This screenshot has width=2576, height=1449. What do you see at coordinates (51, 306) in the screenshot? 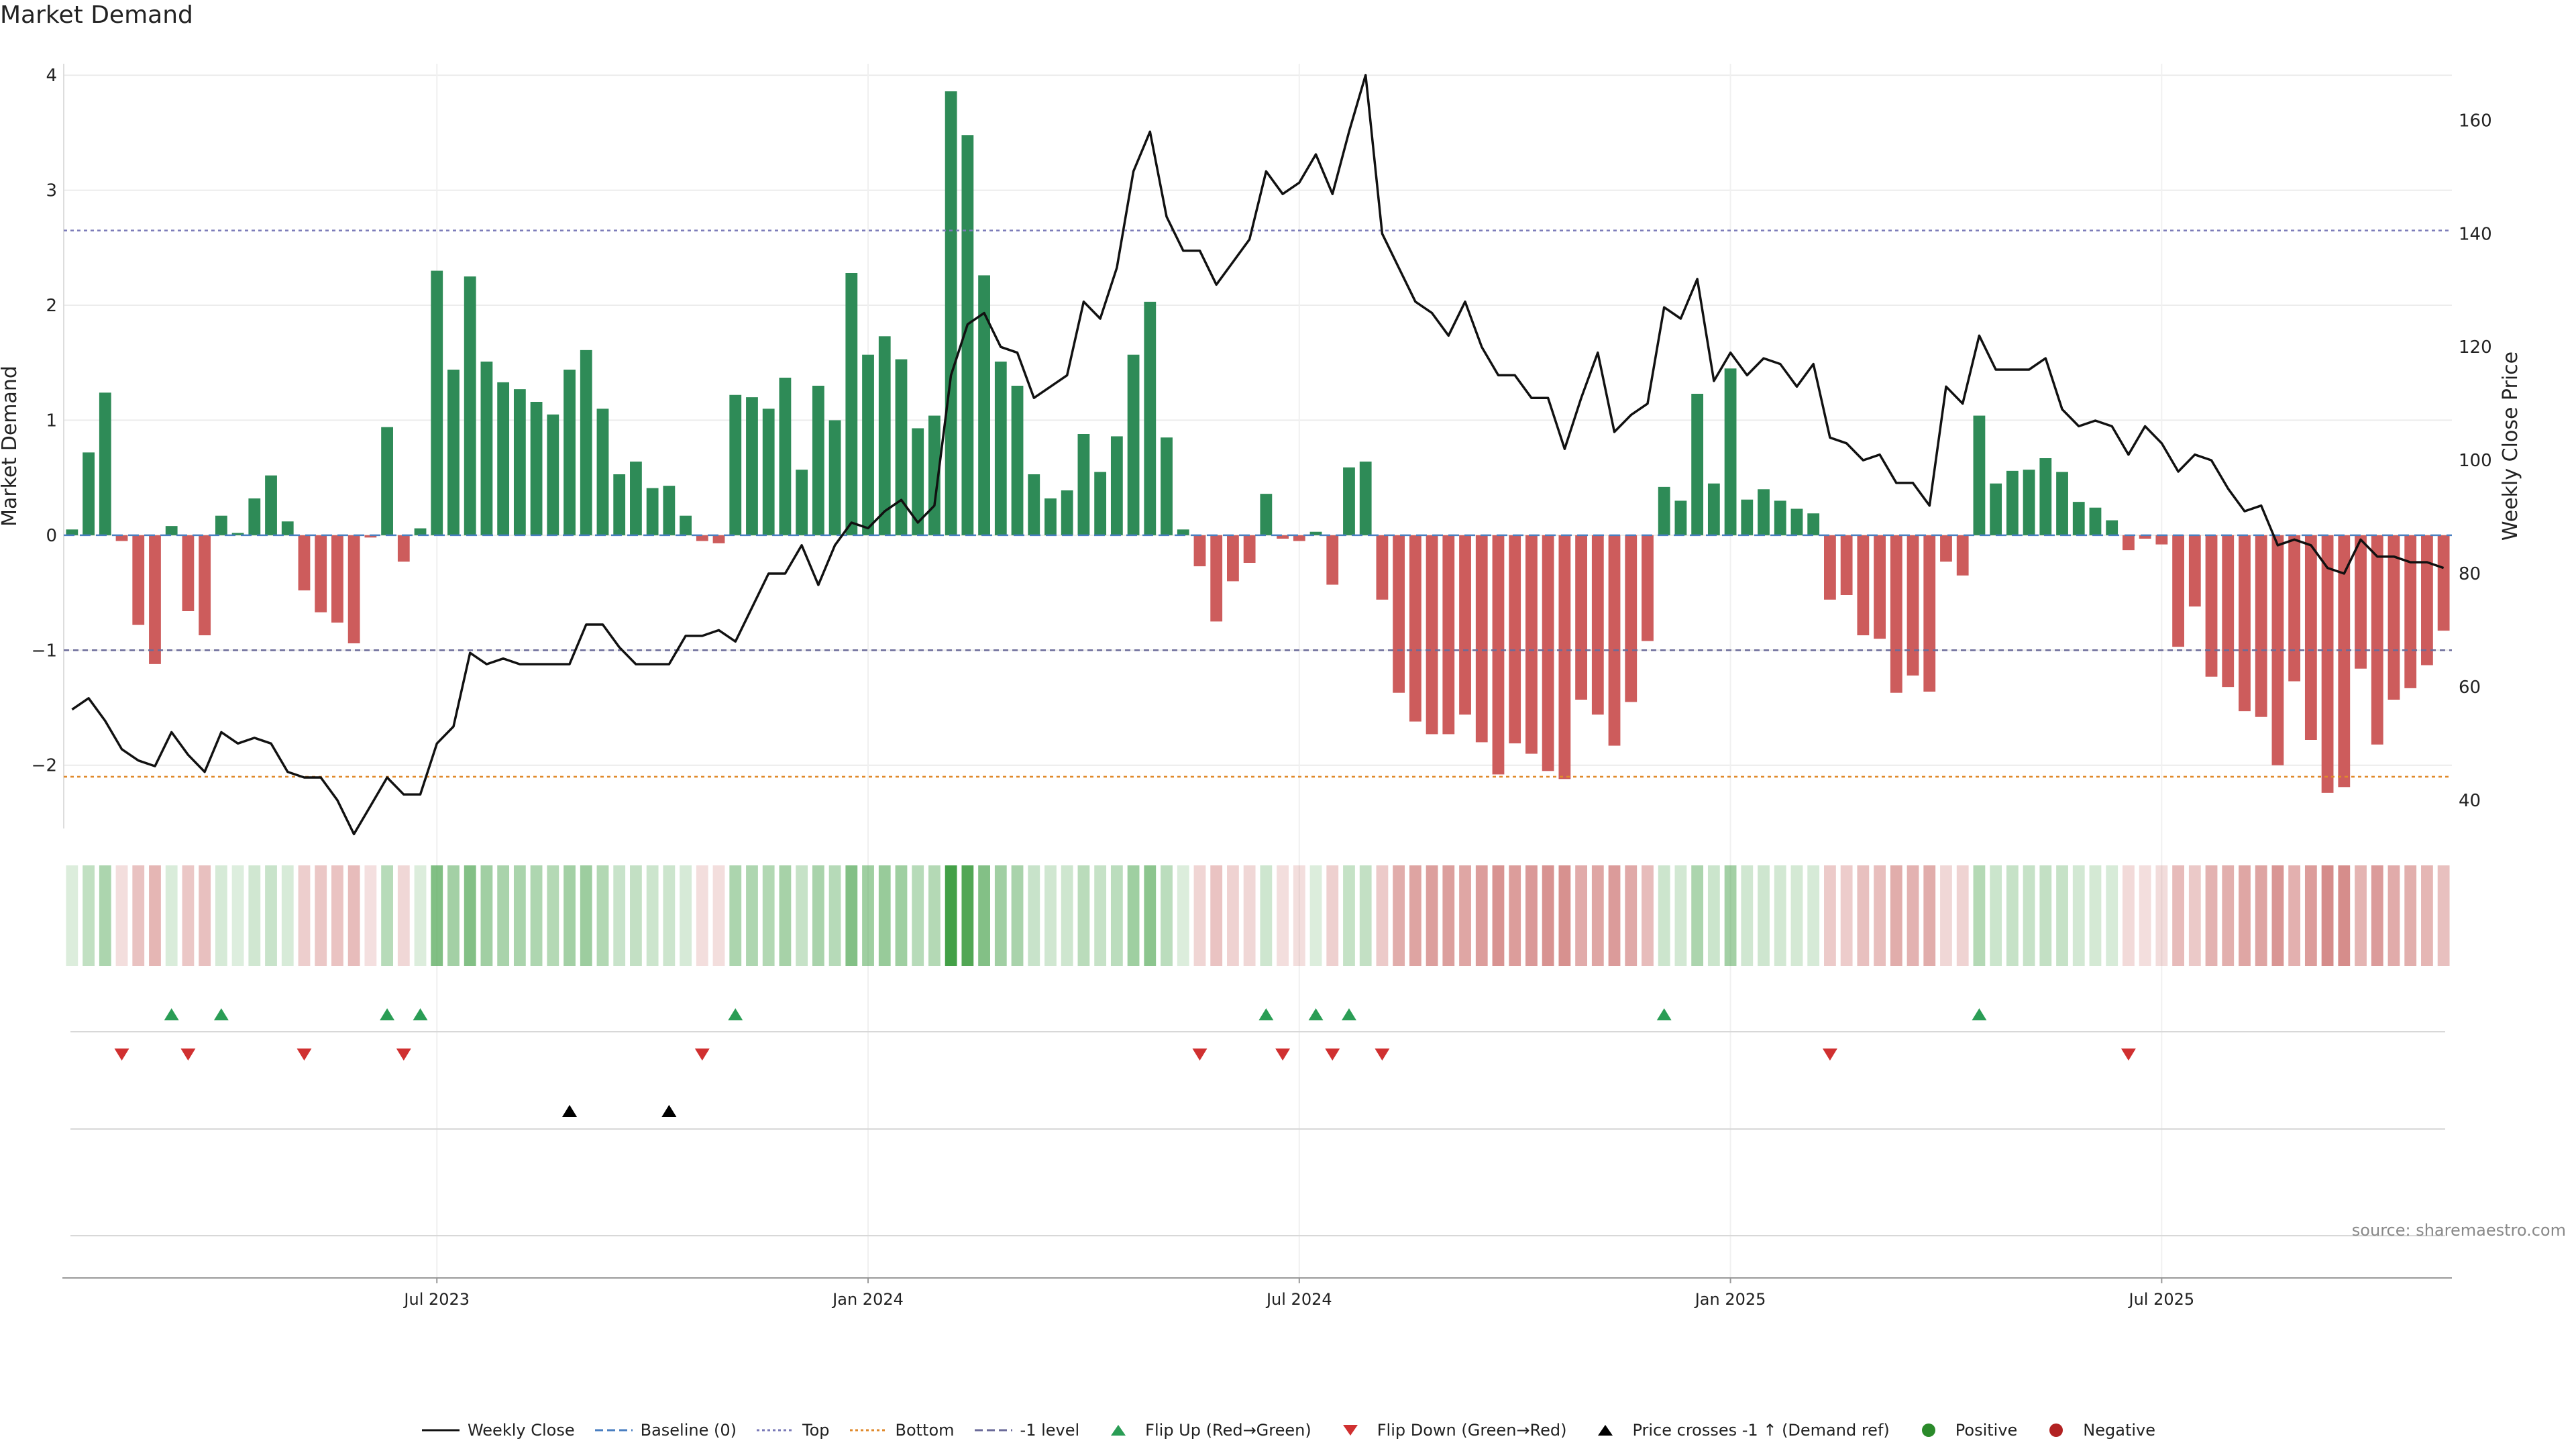
I see `y-left-tick-label: 2` at bounding box center [51, 306].